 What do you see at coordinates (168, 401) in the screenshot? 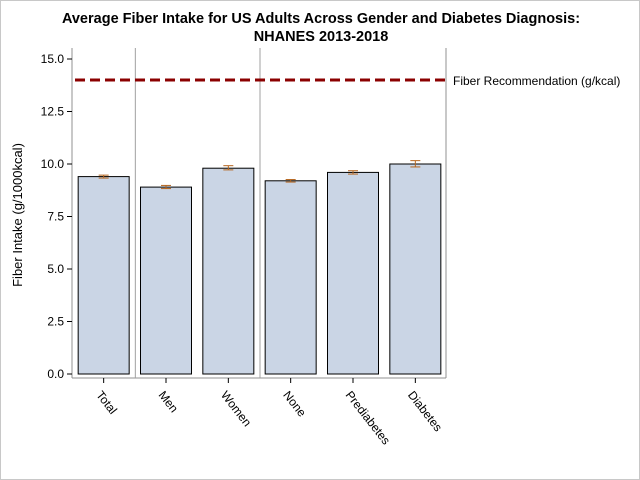
I see `x-tick-label: Men` at bounding box center [168, 401].